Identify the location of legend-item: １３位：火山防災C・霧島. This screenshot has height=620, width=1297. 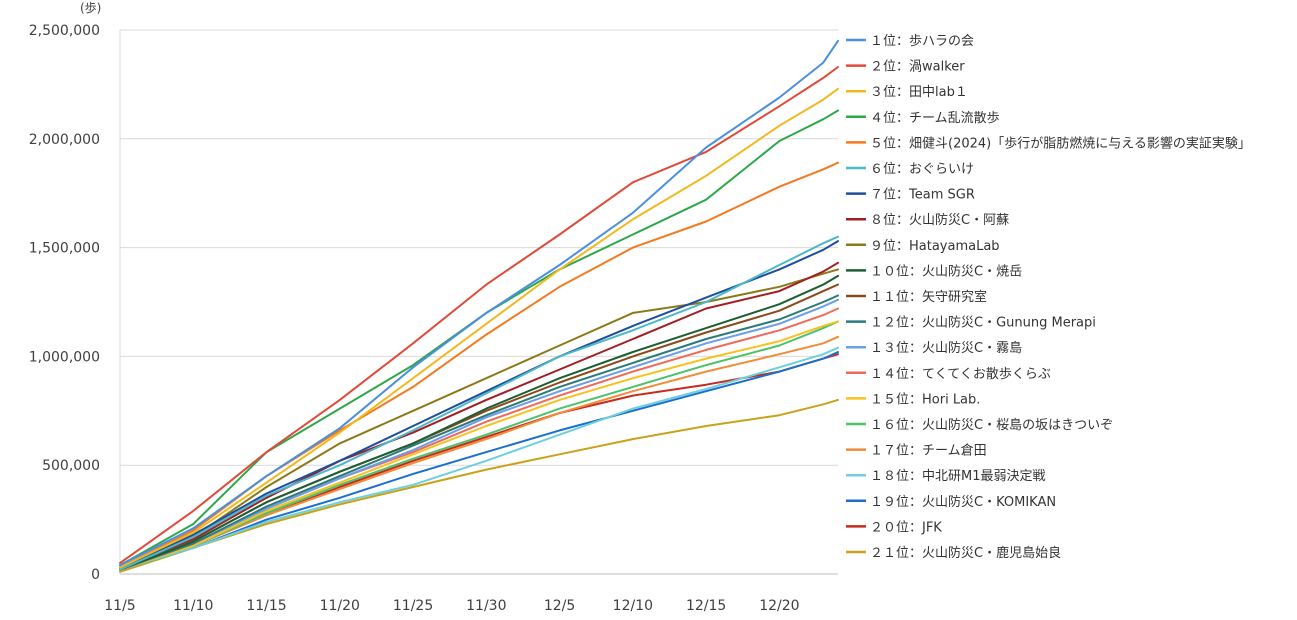
(934, 348).